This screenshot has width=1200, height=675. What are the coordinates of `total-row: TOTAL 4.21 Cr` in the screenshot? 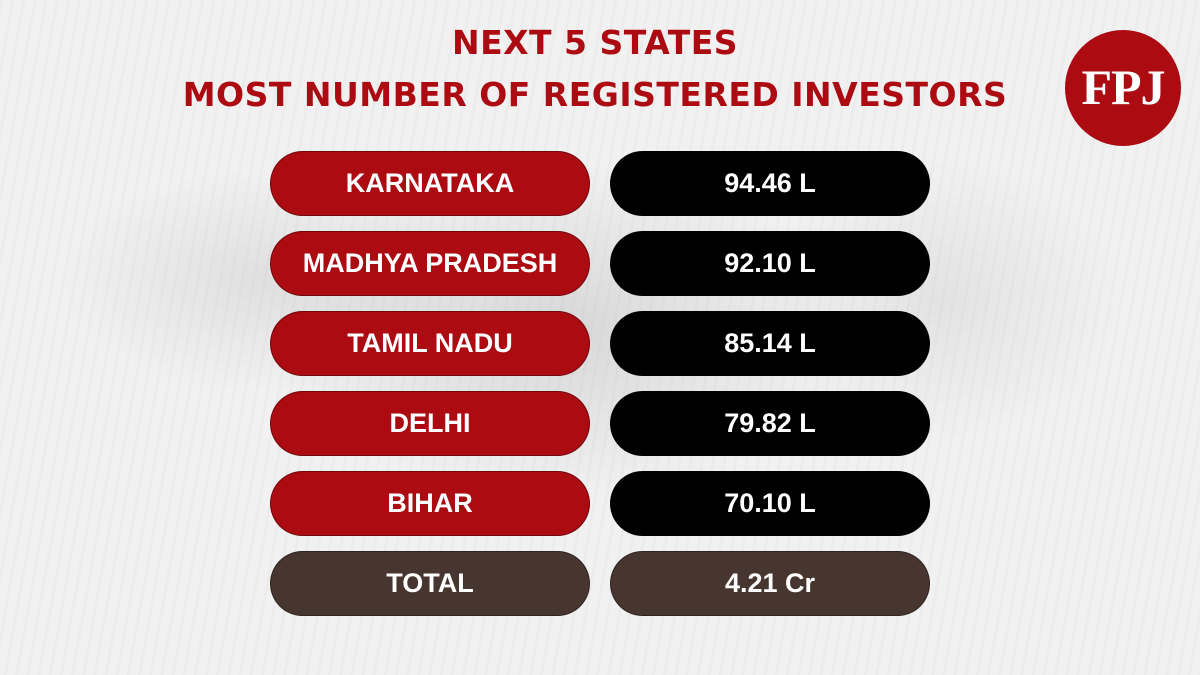 It's located at (600, 583).